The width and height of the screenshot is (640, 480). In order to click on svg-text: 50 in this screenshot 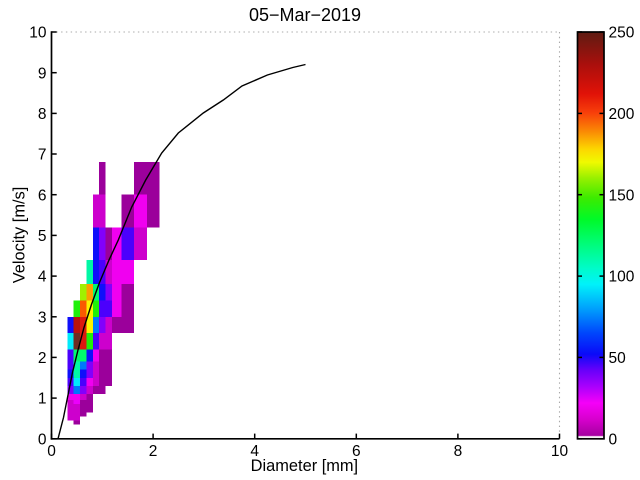, I will do `click(618, 358)`.